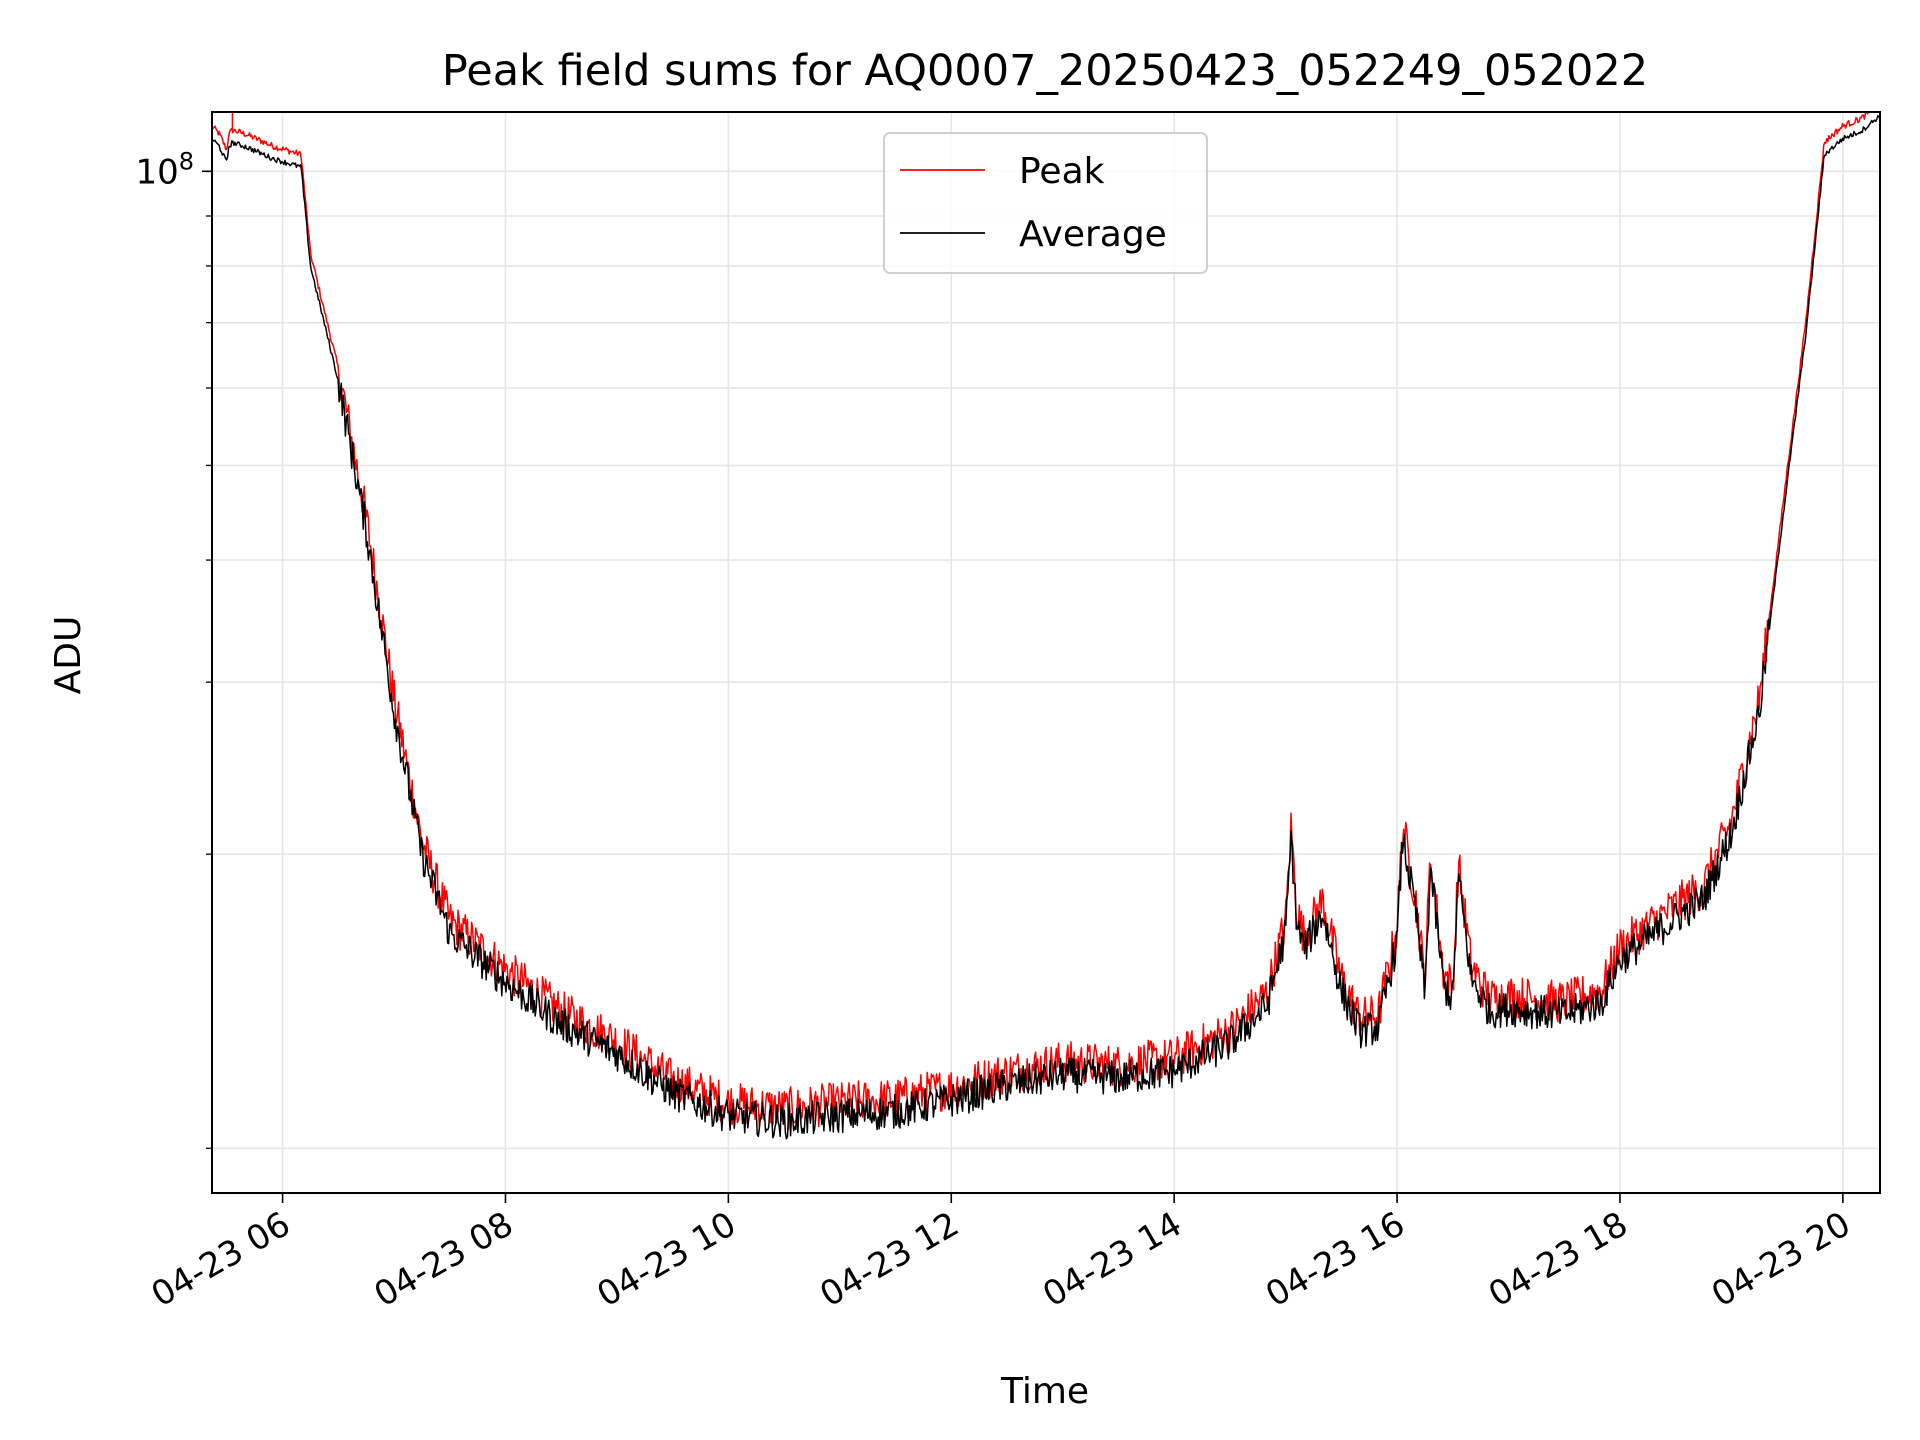 The height and width of the screenshot is (1440, 1920). I want to click on legend-label-average: Average, so click(1093, 234).